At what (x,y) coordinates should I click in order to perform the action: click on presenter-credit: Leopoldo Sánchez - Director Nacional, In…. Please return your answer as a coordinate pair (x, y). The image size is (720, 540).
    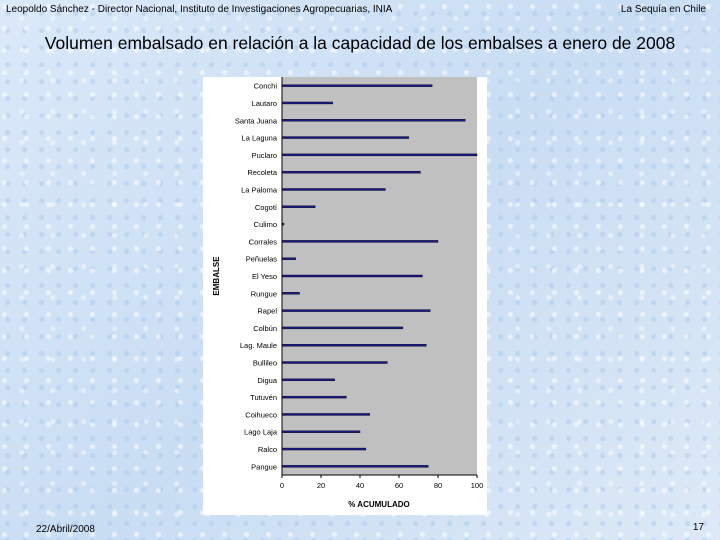
    Looking at the image, I should click on (199, 9).